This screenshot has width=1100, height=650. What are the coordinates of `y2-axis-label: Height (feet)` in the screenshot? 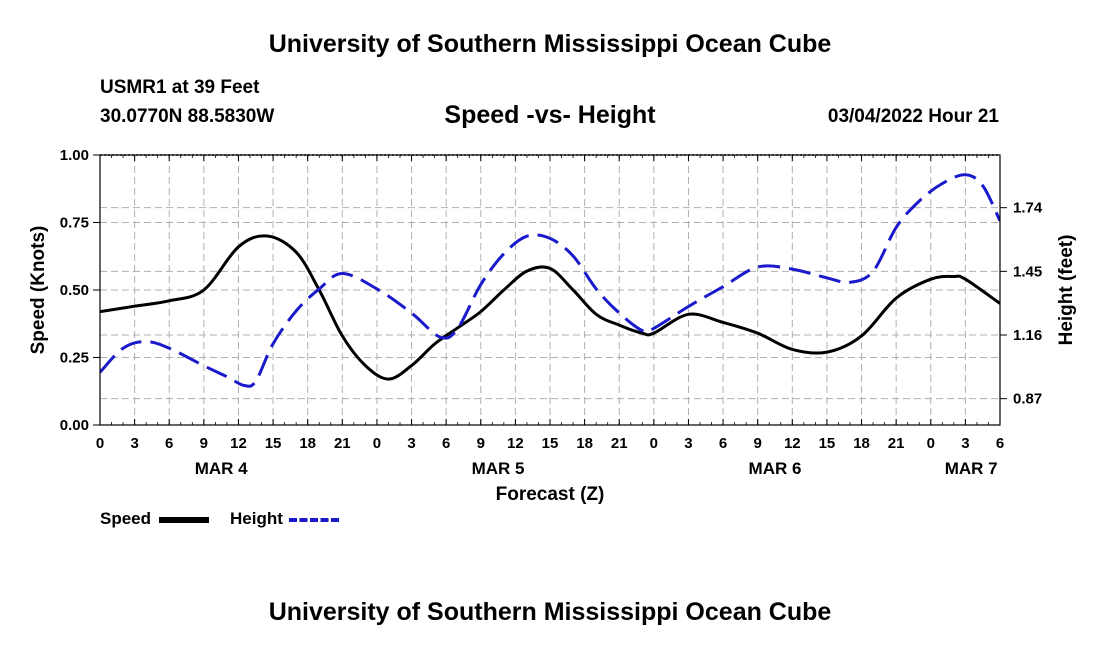 It's located at (1066, 290).